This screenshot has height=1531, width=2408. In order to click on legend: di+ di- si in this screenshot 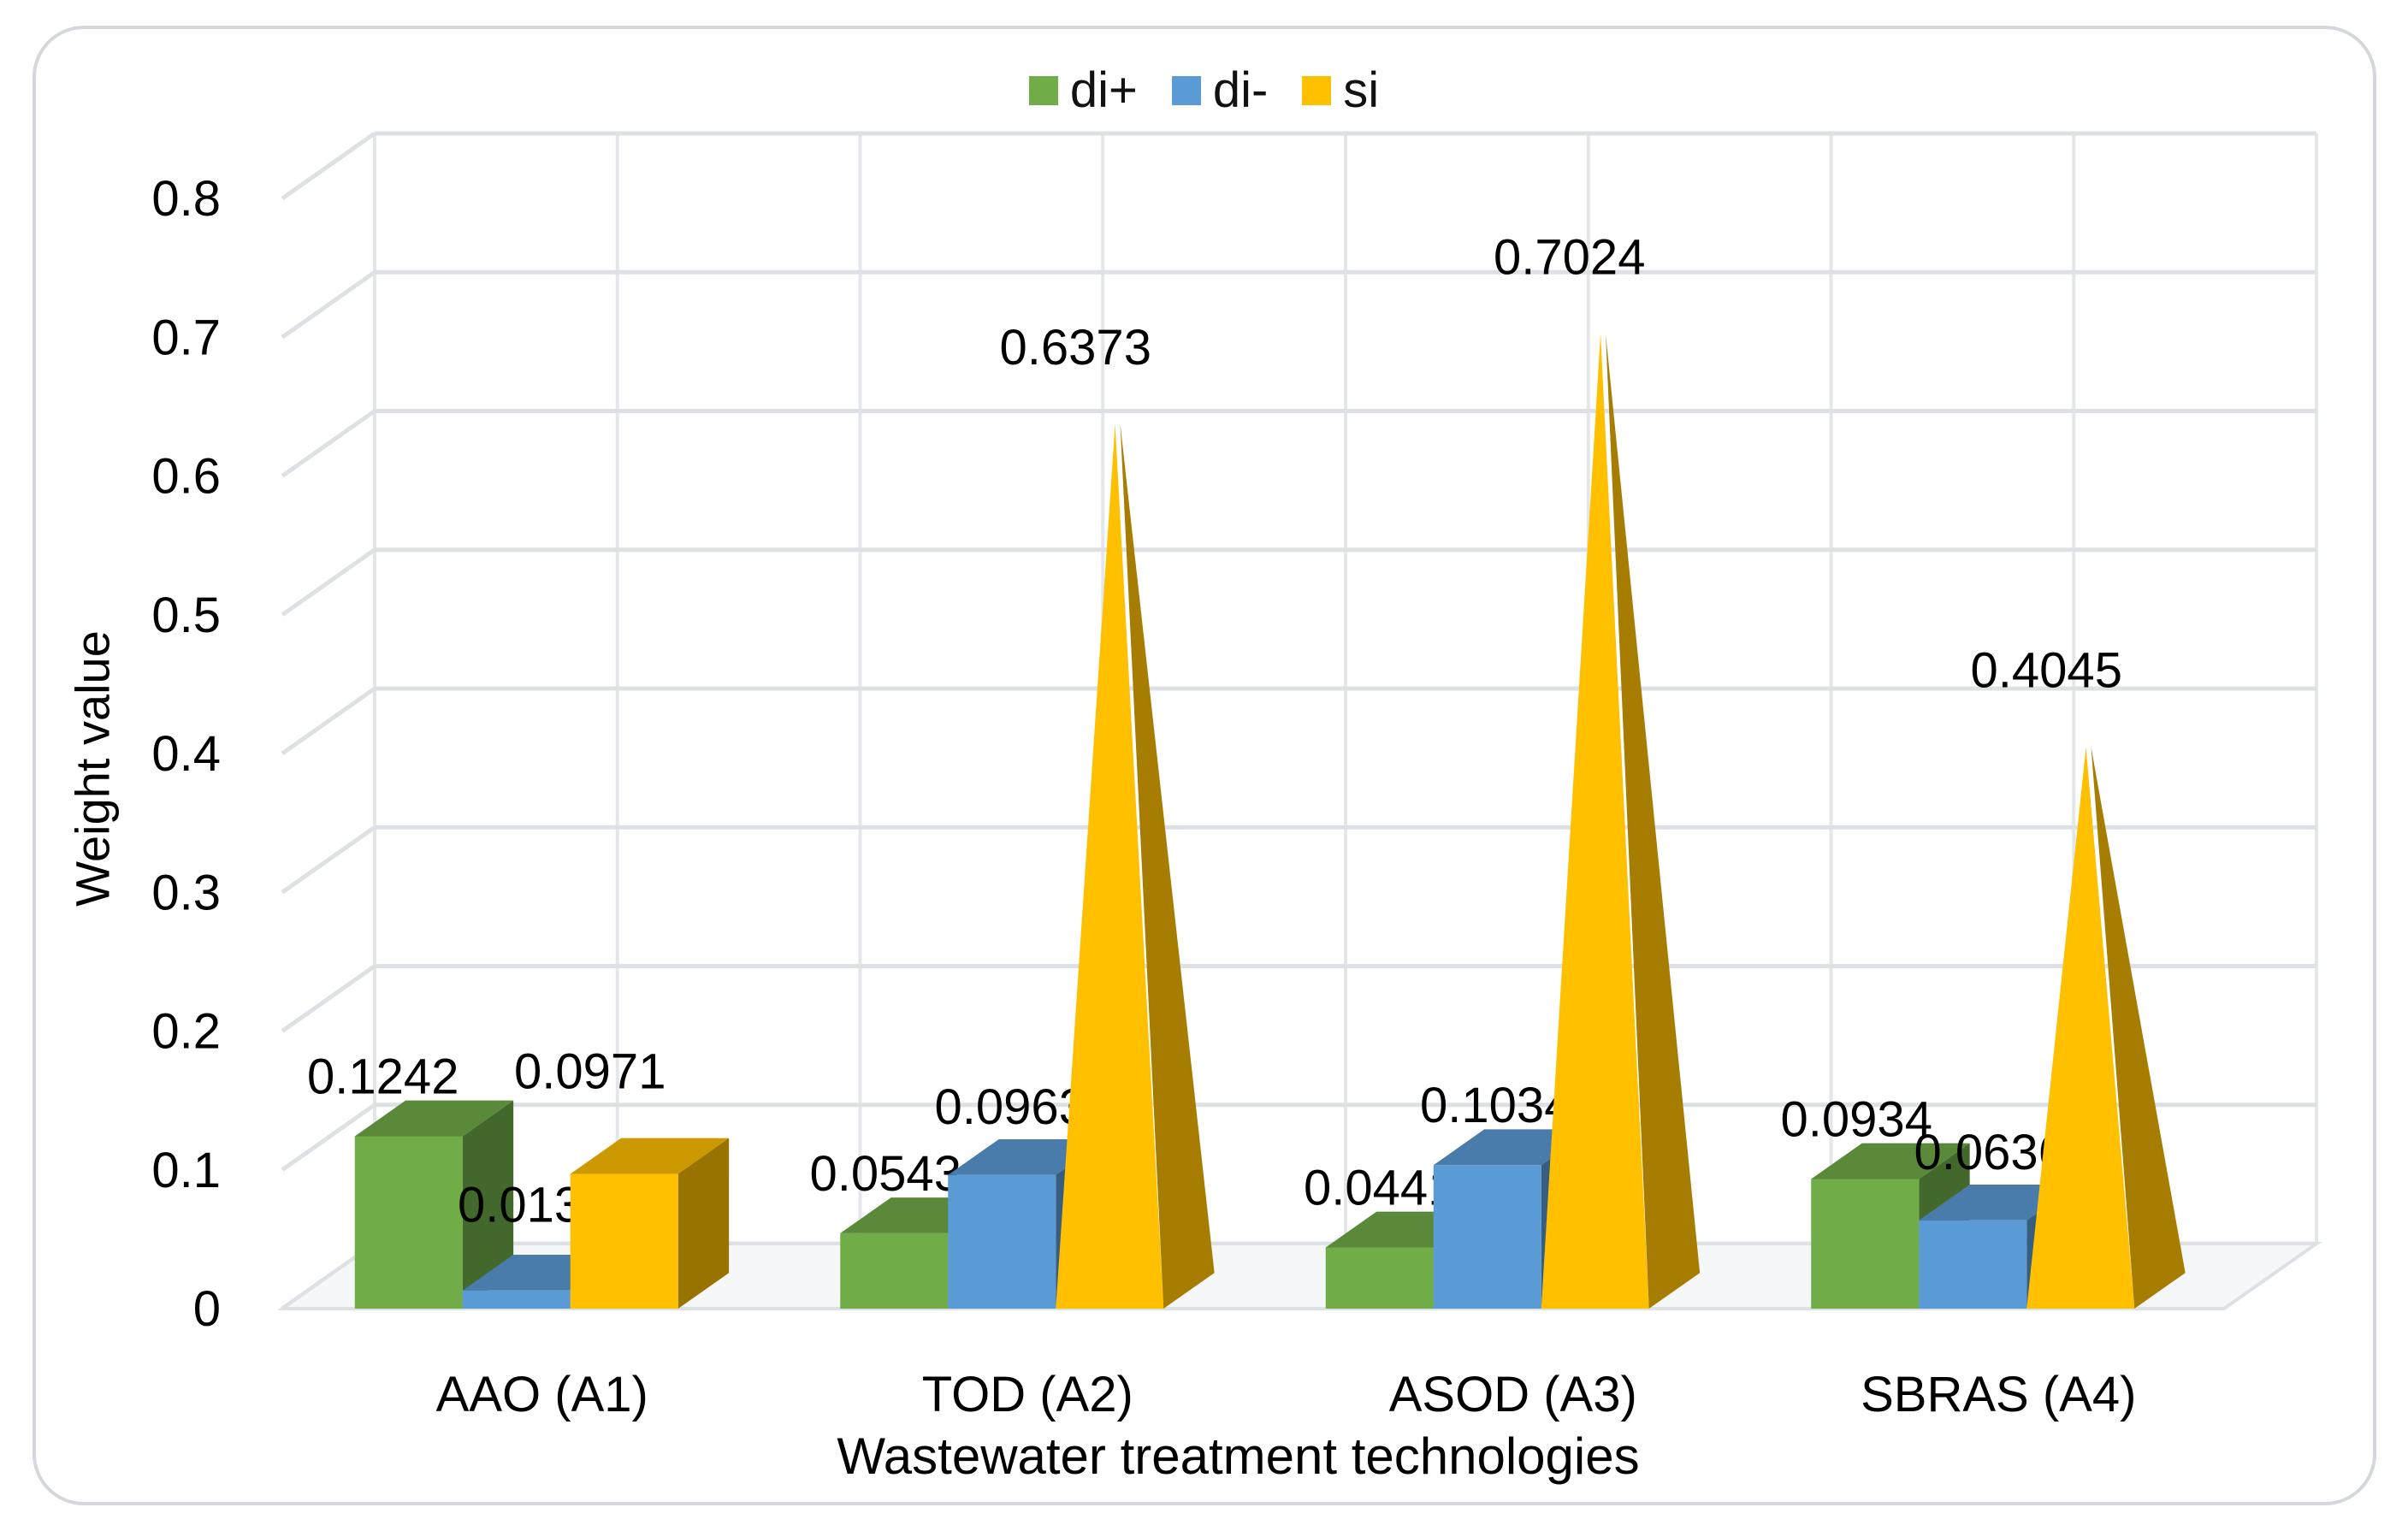, I will do `click(1204, 90)`.